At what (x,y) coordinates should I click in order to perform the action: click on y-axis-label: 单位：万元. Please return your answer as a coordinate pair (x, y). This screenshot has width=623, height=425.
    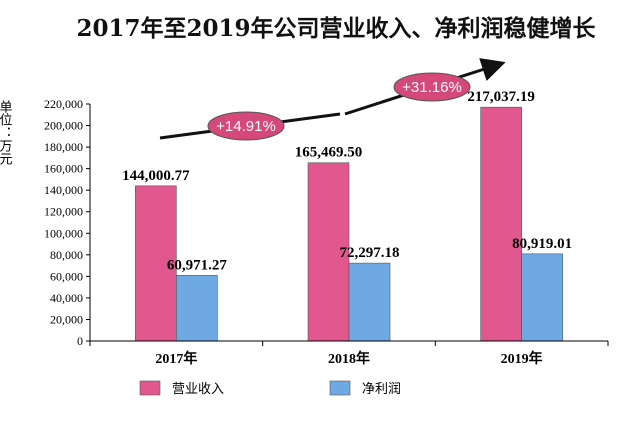
    Looking at the image, I should click on (6, 133).